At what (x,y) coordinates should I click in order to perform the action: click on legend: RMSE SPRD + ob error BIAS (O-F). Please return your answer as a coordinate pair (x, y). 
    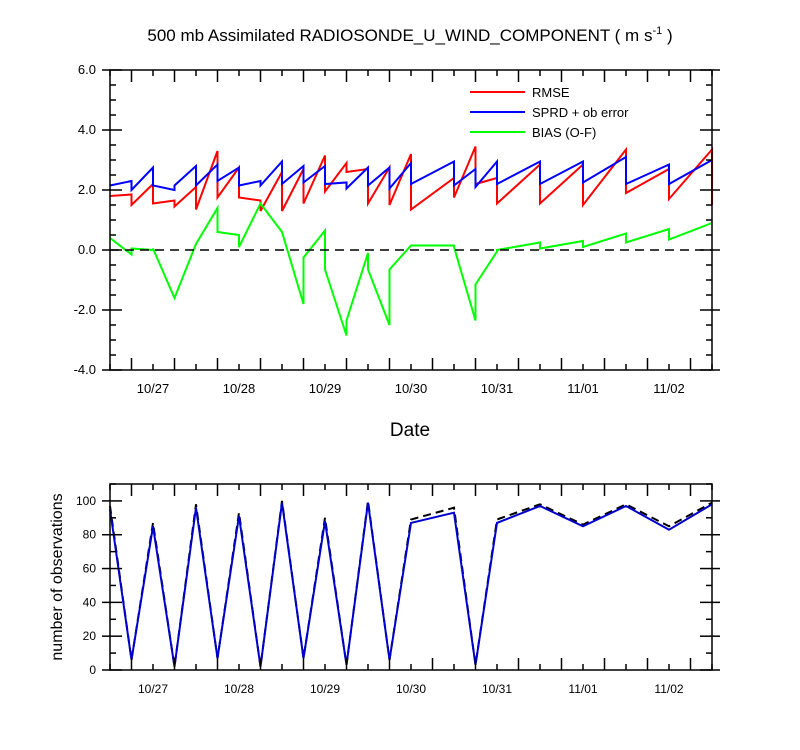
    Looking at the image, I should click on (549, 112).